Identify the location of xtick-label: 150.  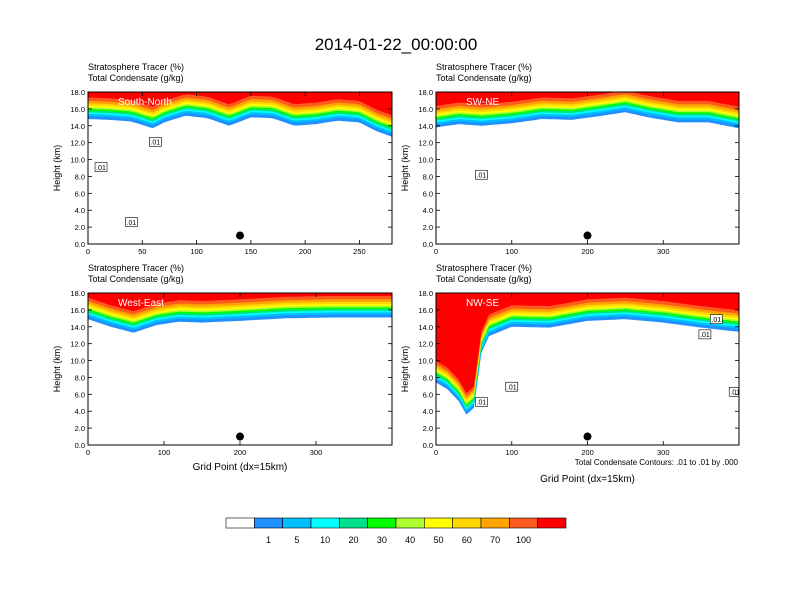
(251, 251).